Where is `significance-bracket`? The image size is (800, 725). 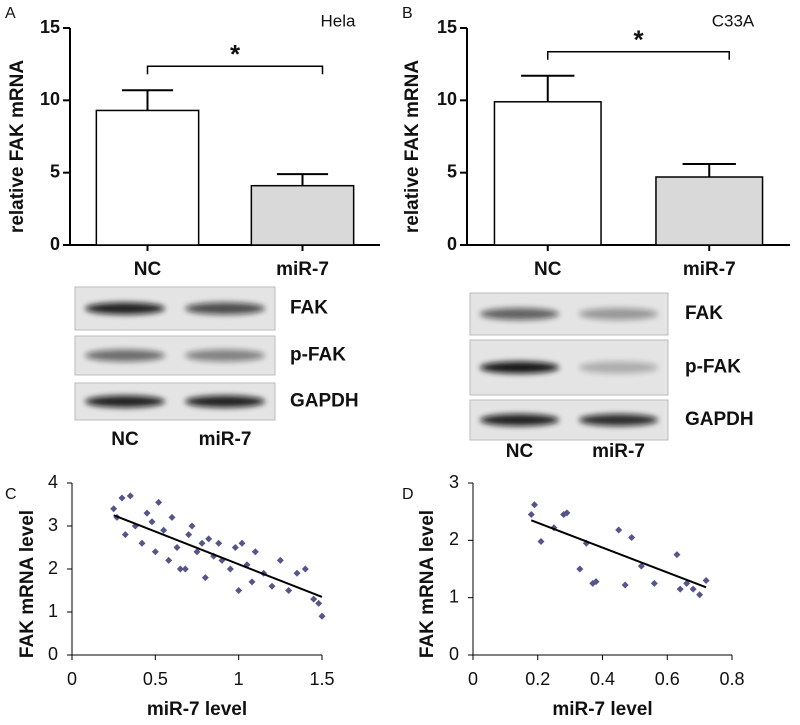 significance-bracket is located at coordinates (638, 55).